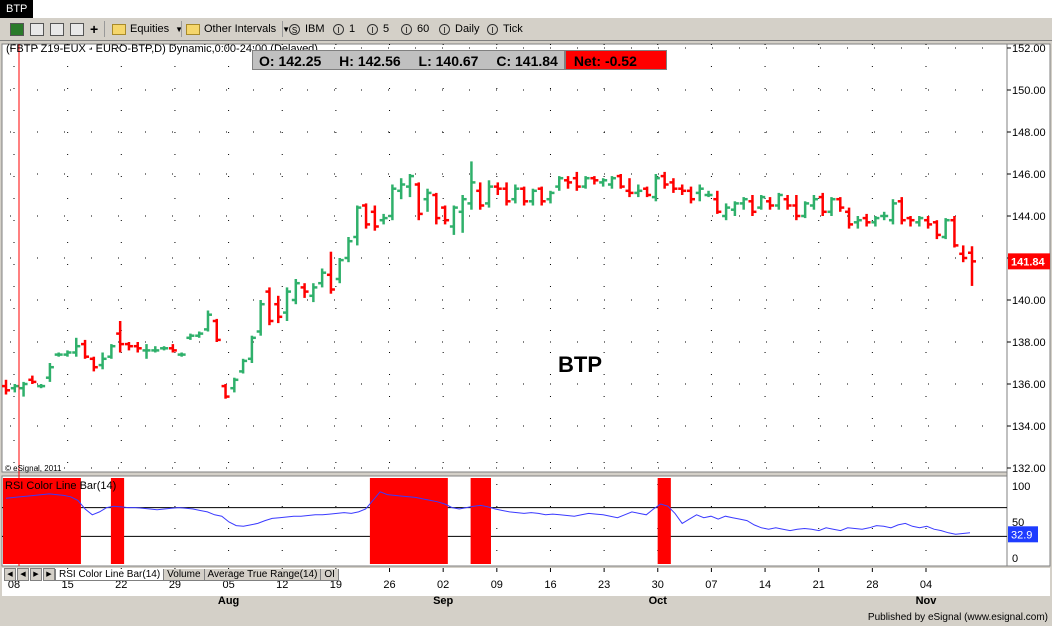  Describe the element at coordinates (36, 574) in the screenshot. I see `next-tab-icon: ▶` at that location.